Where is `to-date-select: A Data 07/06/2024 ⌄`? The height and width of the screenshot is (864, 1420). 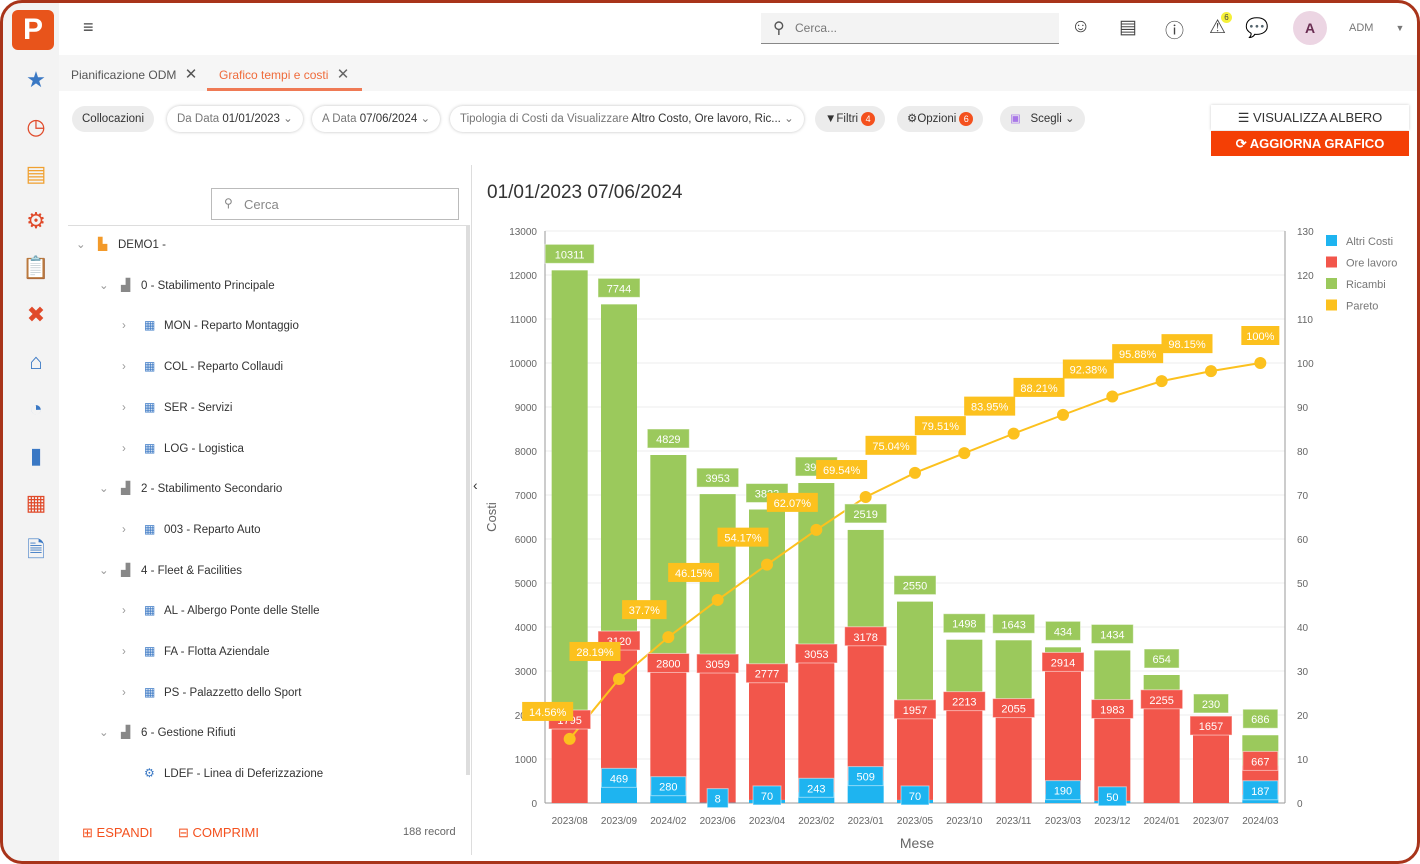 to-date-select: A Data 07/06/2024 ⌄ is located at coordinates (376, 119).